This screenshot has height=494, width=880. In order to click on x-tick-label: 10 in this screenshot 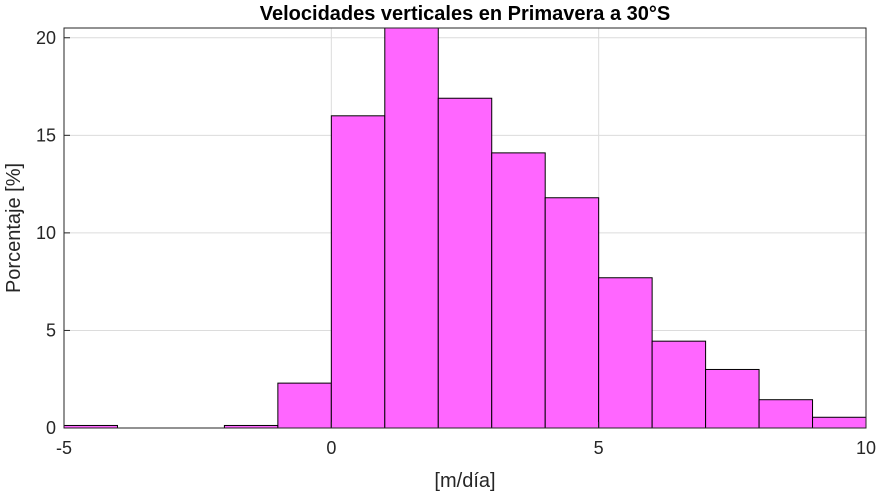, I will do `click(866, 448)`.